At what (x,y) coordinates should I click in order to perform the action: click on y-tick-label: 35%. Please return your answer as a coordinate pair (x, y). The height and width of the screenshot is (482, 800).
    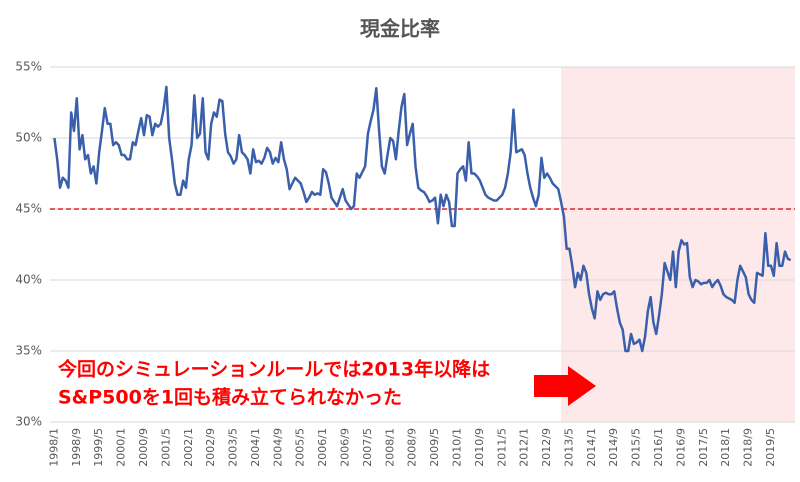
    Looking at the image, I should click on (28, 351).